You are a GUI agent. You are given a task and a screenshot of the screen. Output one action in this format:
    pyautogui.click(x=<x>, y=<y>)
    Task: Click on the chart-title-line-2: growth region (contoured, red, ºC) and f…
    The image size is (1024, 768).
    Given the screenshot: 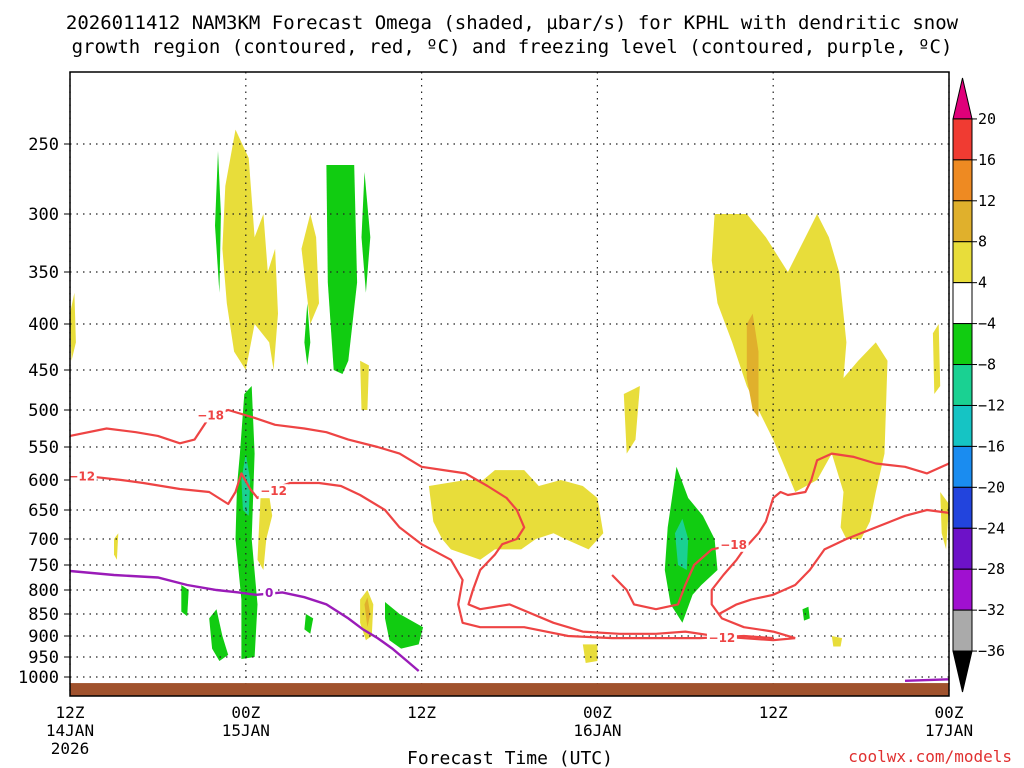 What is the action you would take?
    pyautogui.click(x=512, y=47)
    